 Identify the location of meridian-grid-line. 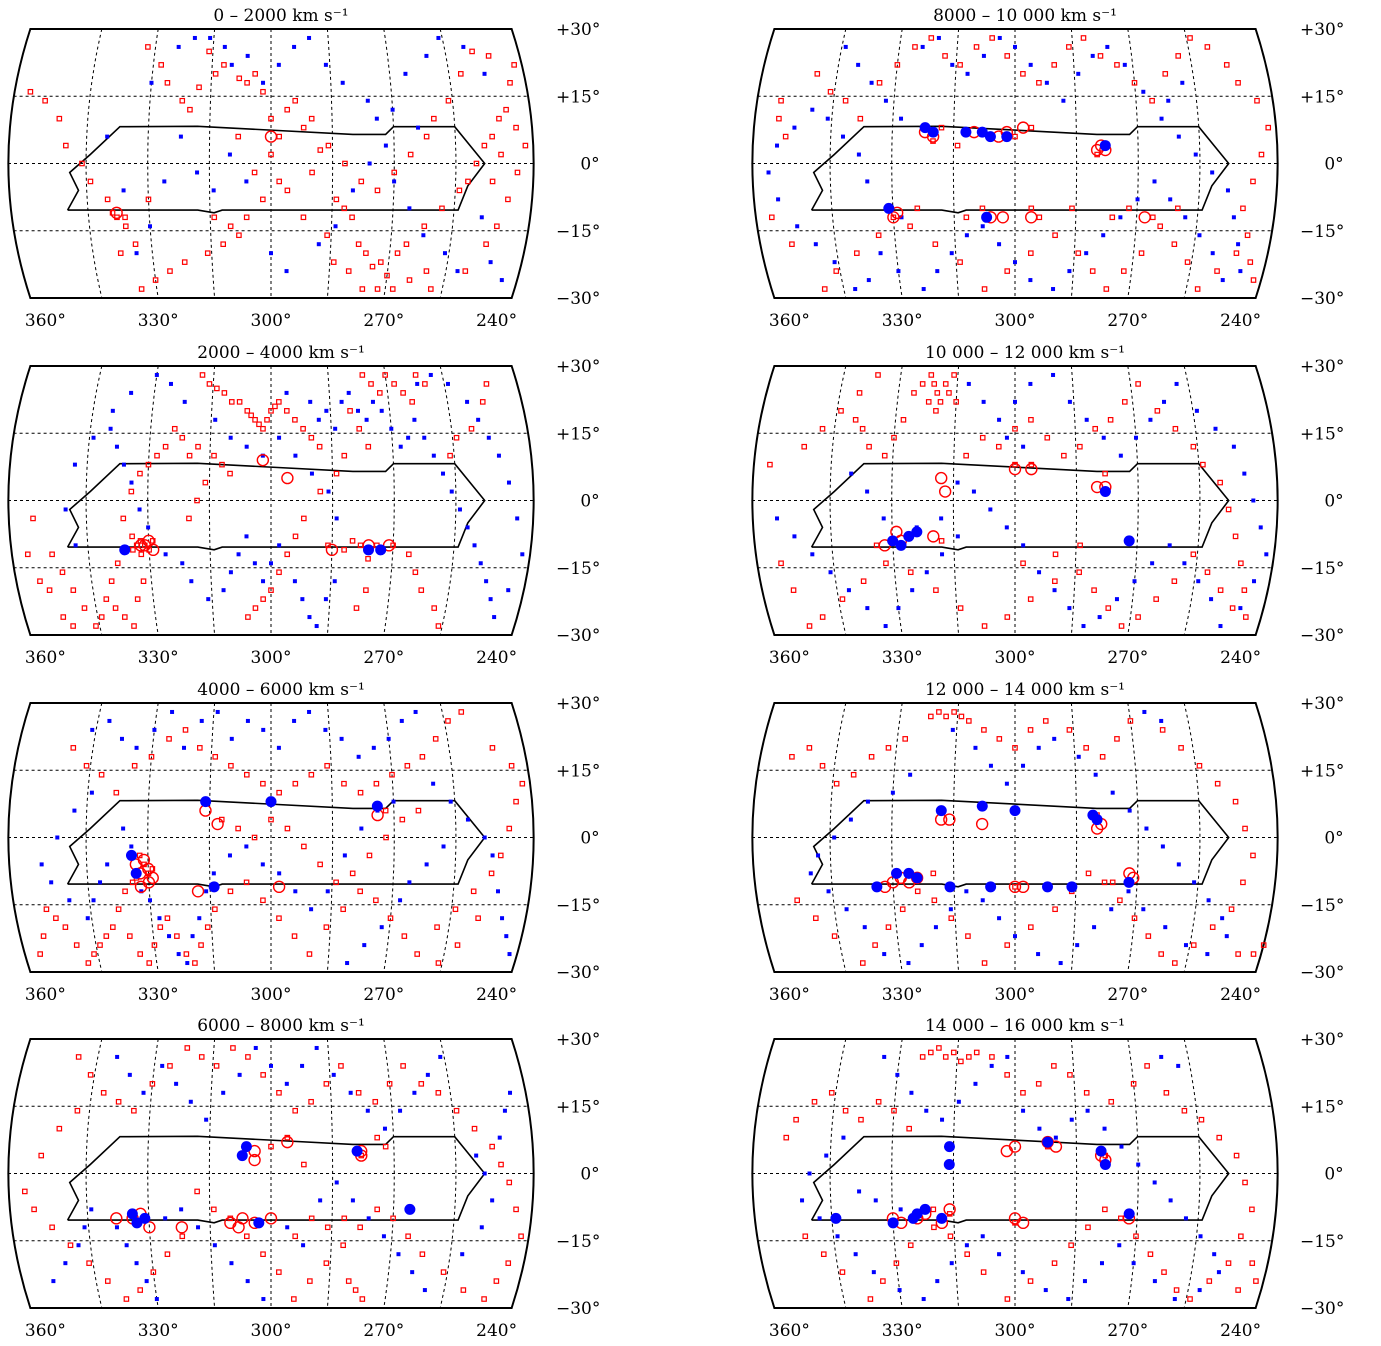
(330, 500).